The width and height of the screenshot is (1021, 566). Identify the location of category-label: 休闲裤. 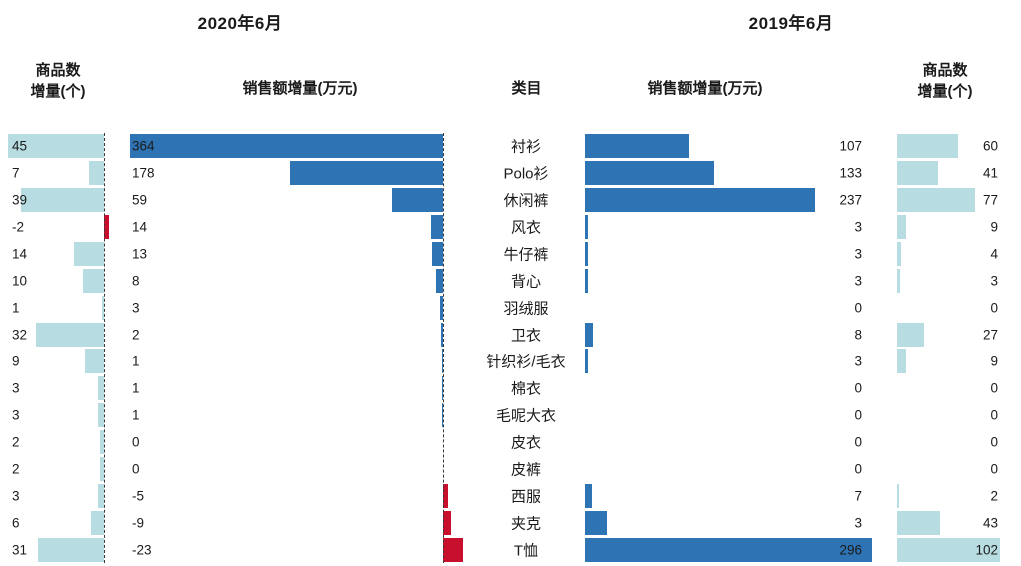
(526, 201).